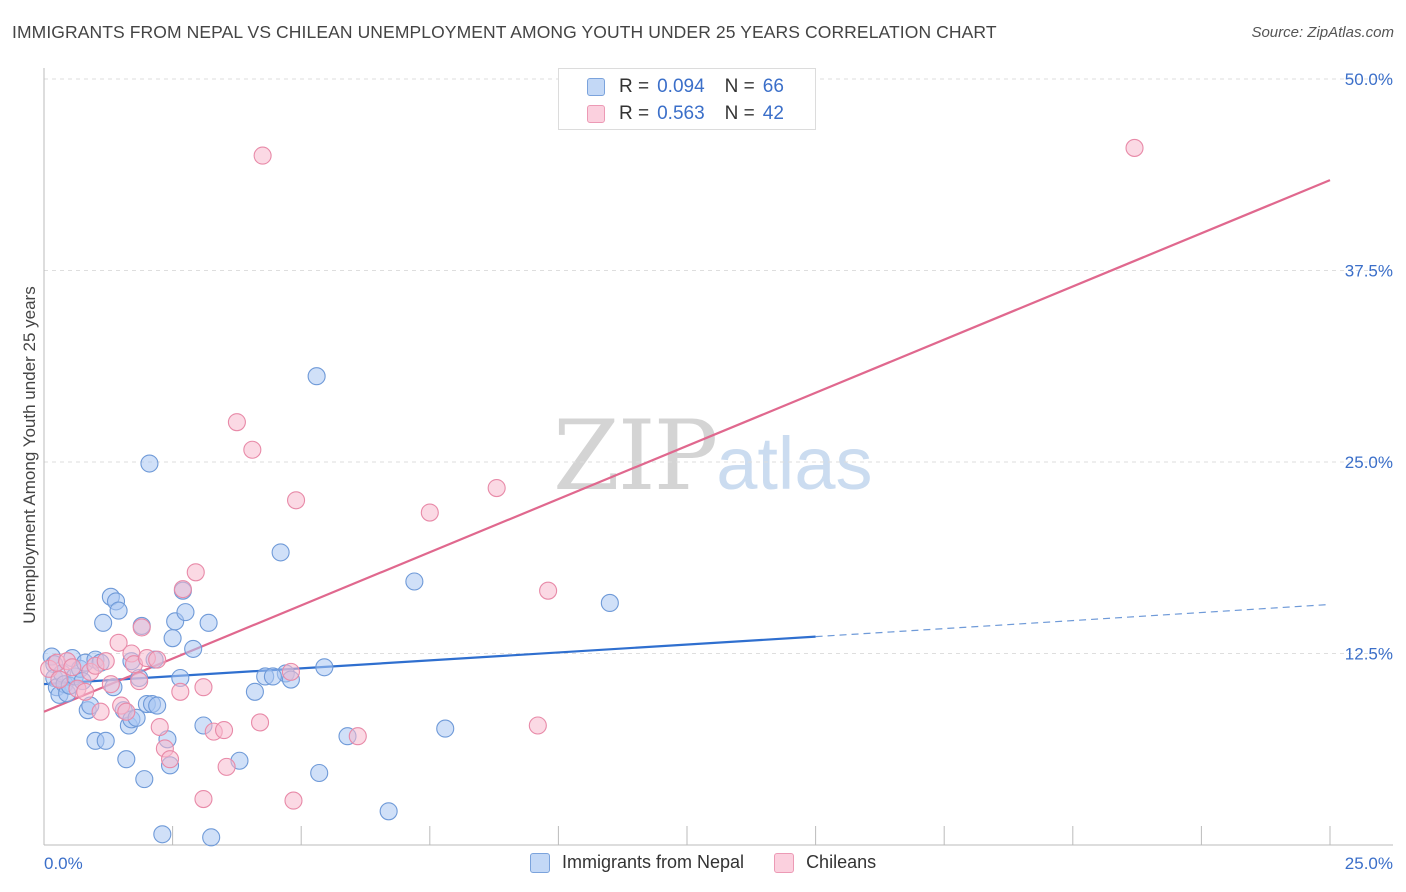  I want to click on r-value: 0.094, so click(681, 86).